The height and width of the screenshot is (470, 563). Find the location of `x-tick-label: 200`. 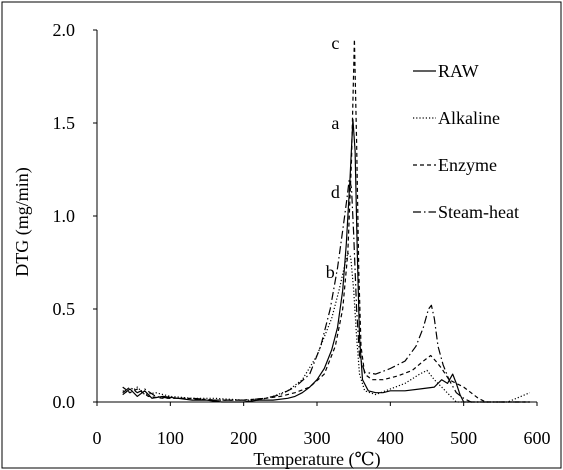

x-tick-label: 200 is located at coordinates (243, 438).